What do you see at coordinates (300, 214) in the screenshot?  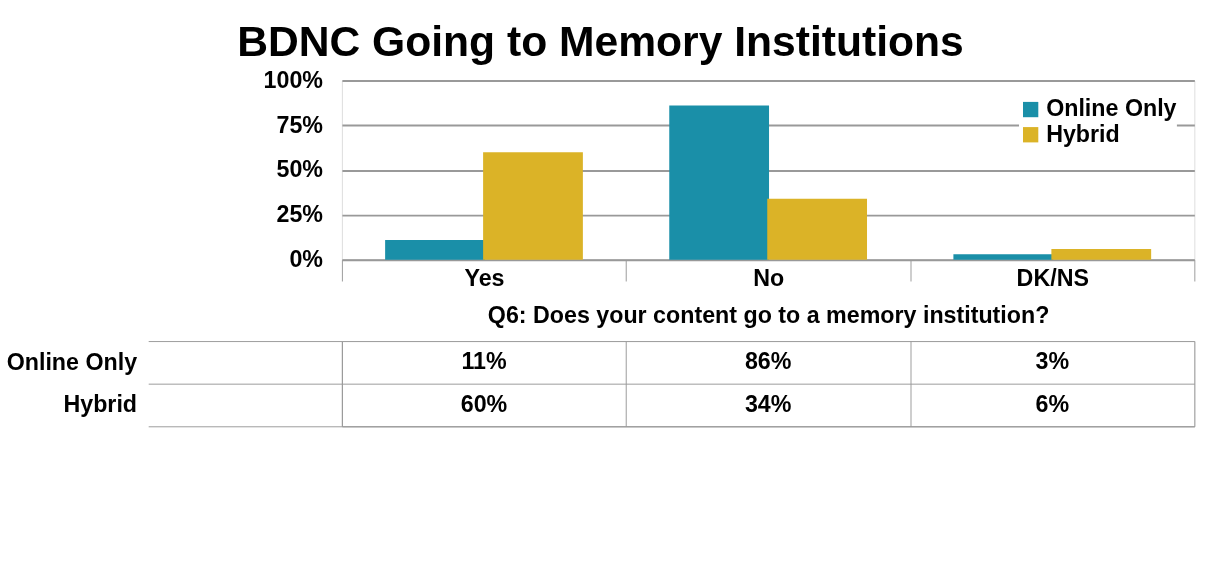 I see `y-tick-label: 25%` at bounding box center [300, 214].